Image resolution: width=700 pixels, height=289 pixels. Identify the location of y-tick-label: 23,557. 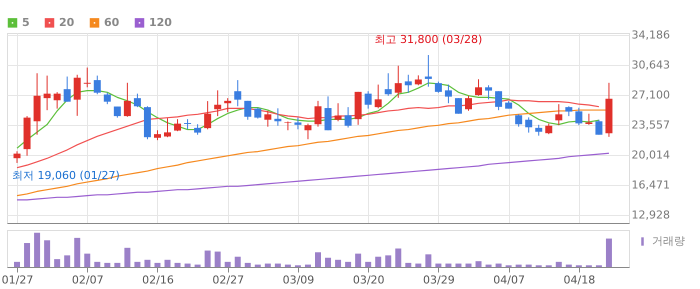
(651, 125).